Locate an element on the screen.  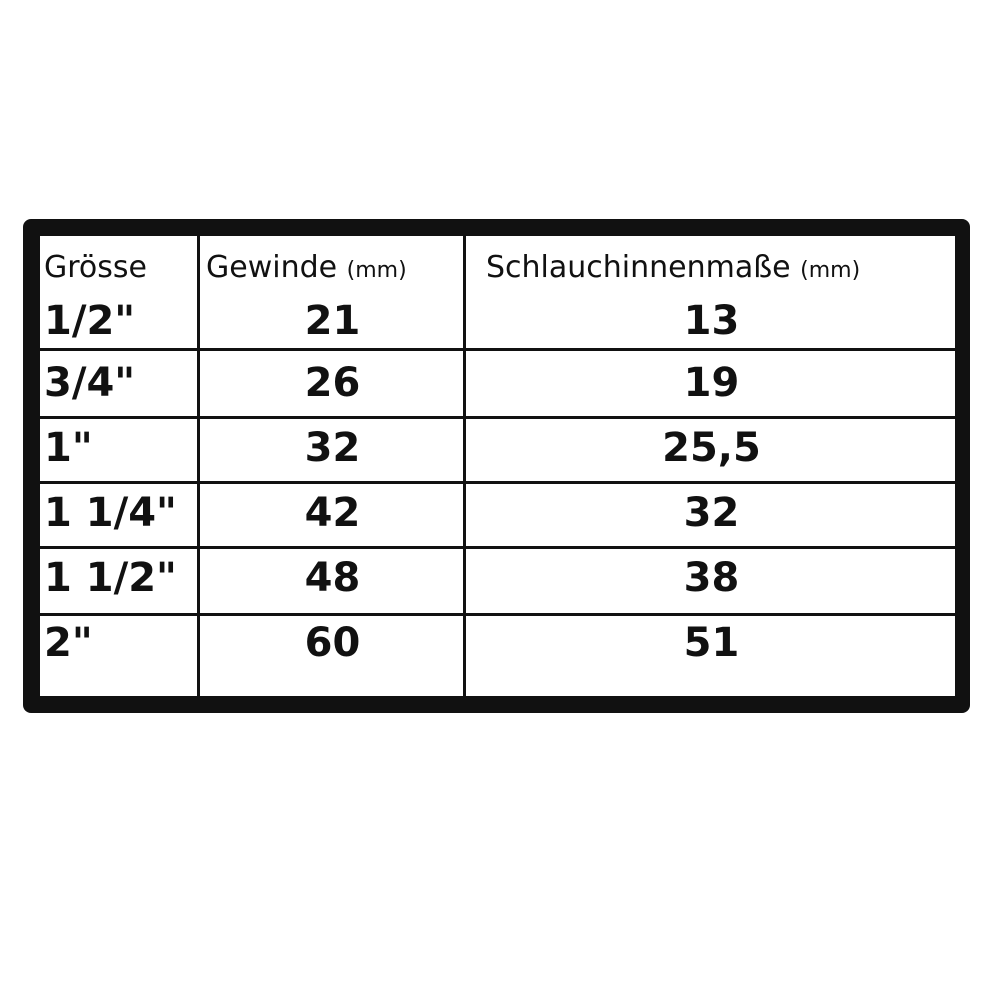
cell-thread: 48 is located at coordinates (332, 578).